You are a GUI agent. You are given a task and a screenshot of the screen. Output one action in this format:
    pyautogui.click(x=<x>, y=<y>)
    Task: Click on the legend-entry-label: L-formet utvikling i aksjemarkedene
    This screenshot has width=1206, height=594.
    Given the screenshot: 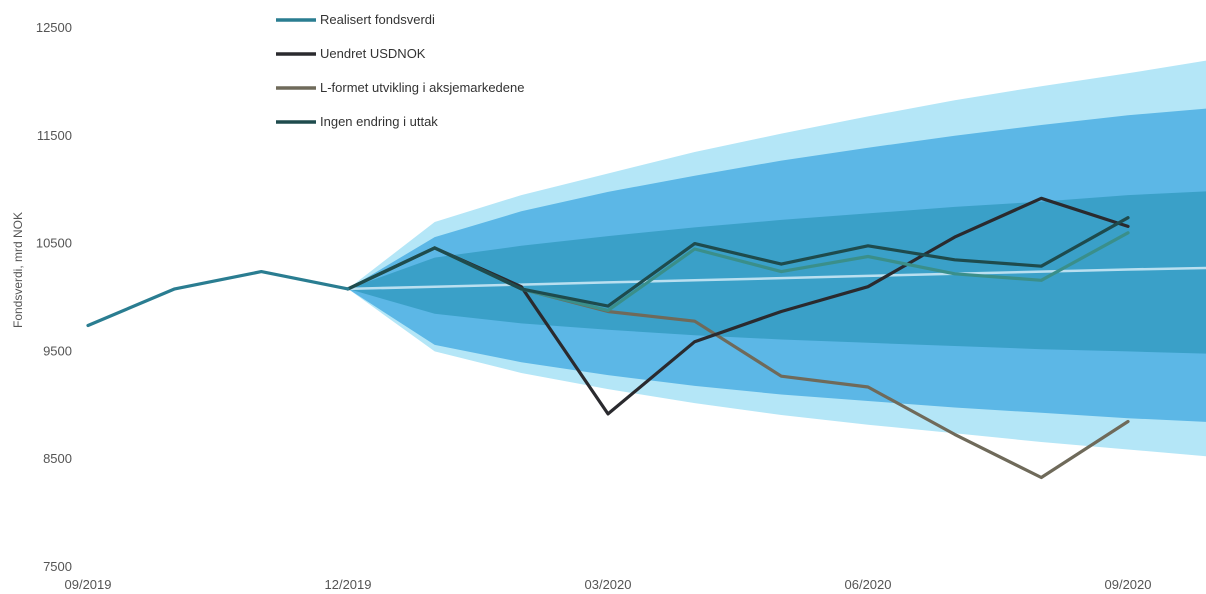 What is the action you would take?
    pyautogui.click(x=422, y=87)
    